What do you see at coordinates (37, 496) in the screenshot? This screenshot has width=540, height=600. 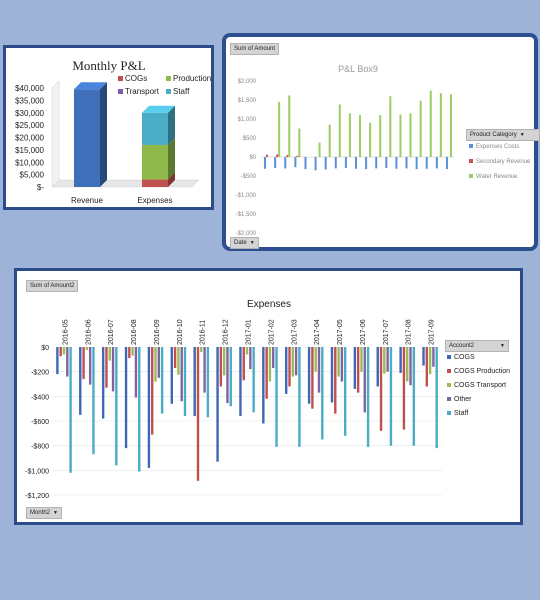 I see `y-tick-label: -$1,200` at bounding box center [37, 496].